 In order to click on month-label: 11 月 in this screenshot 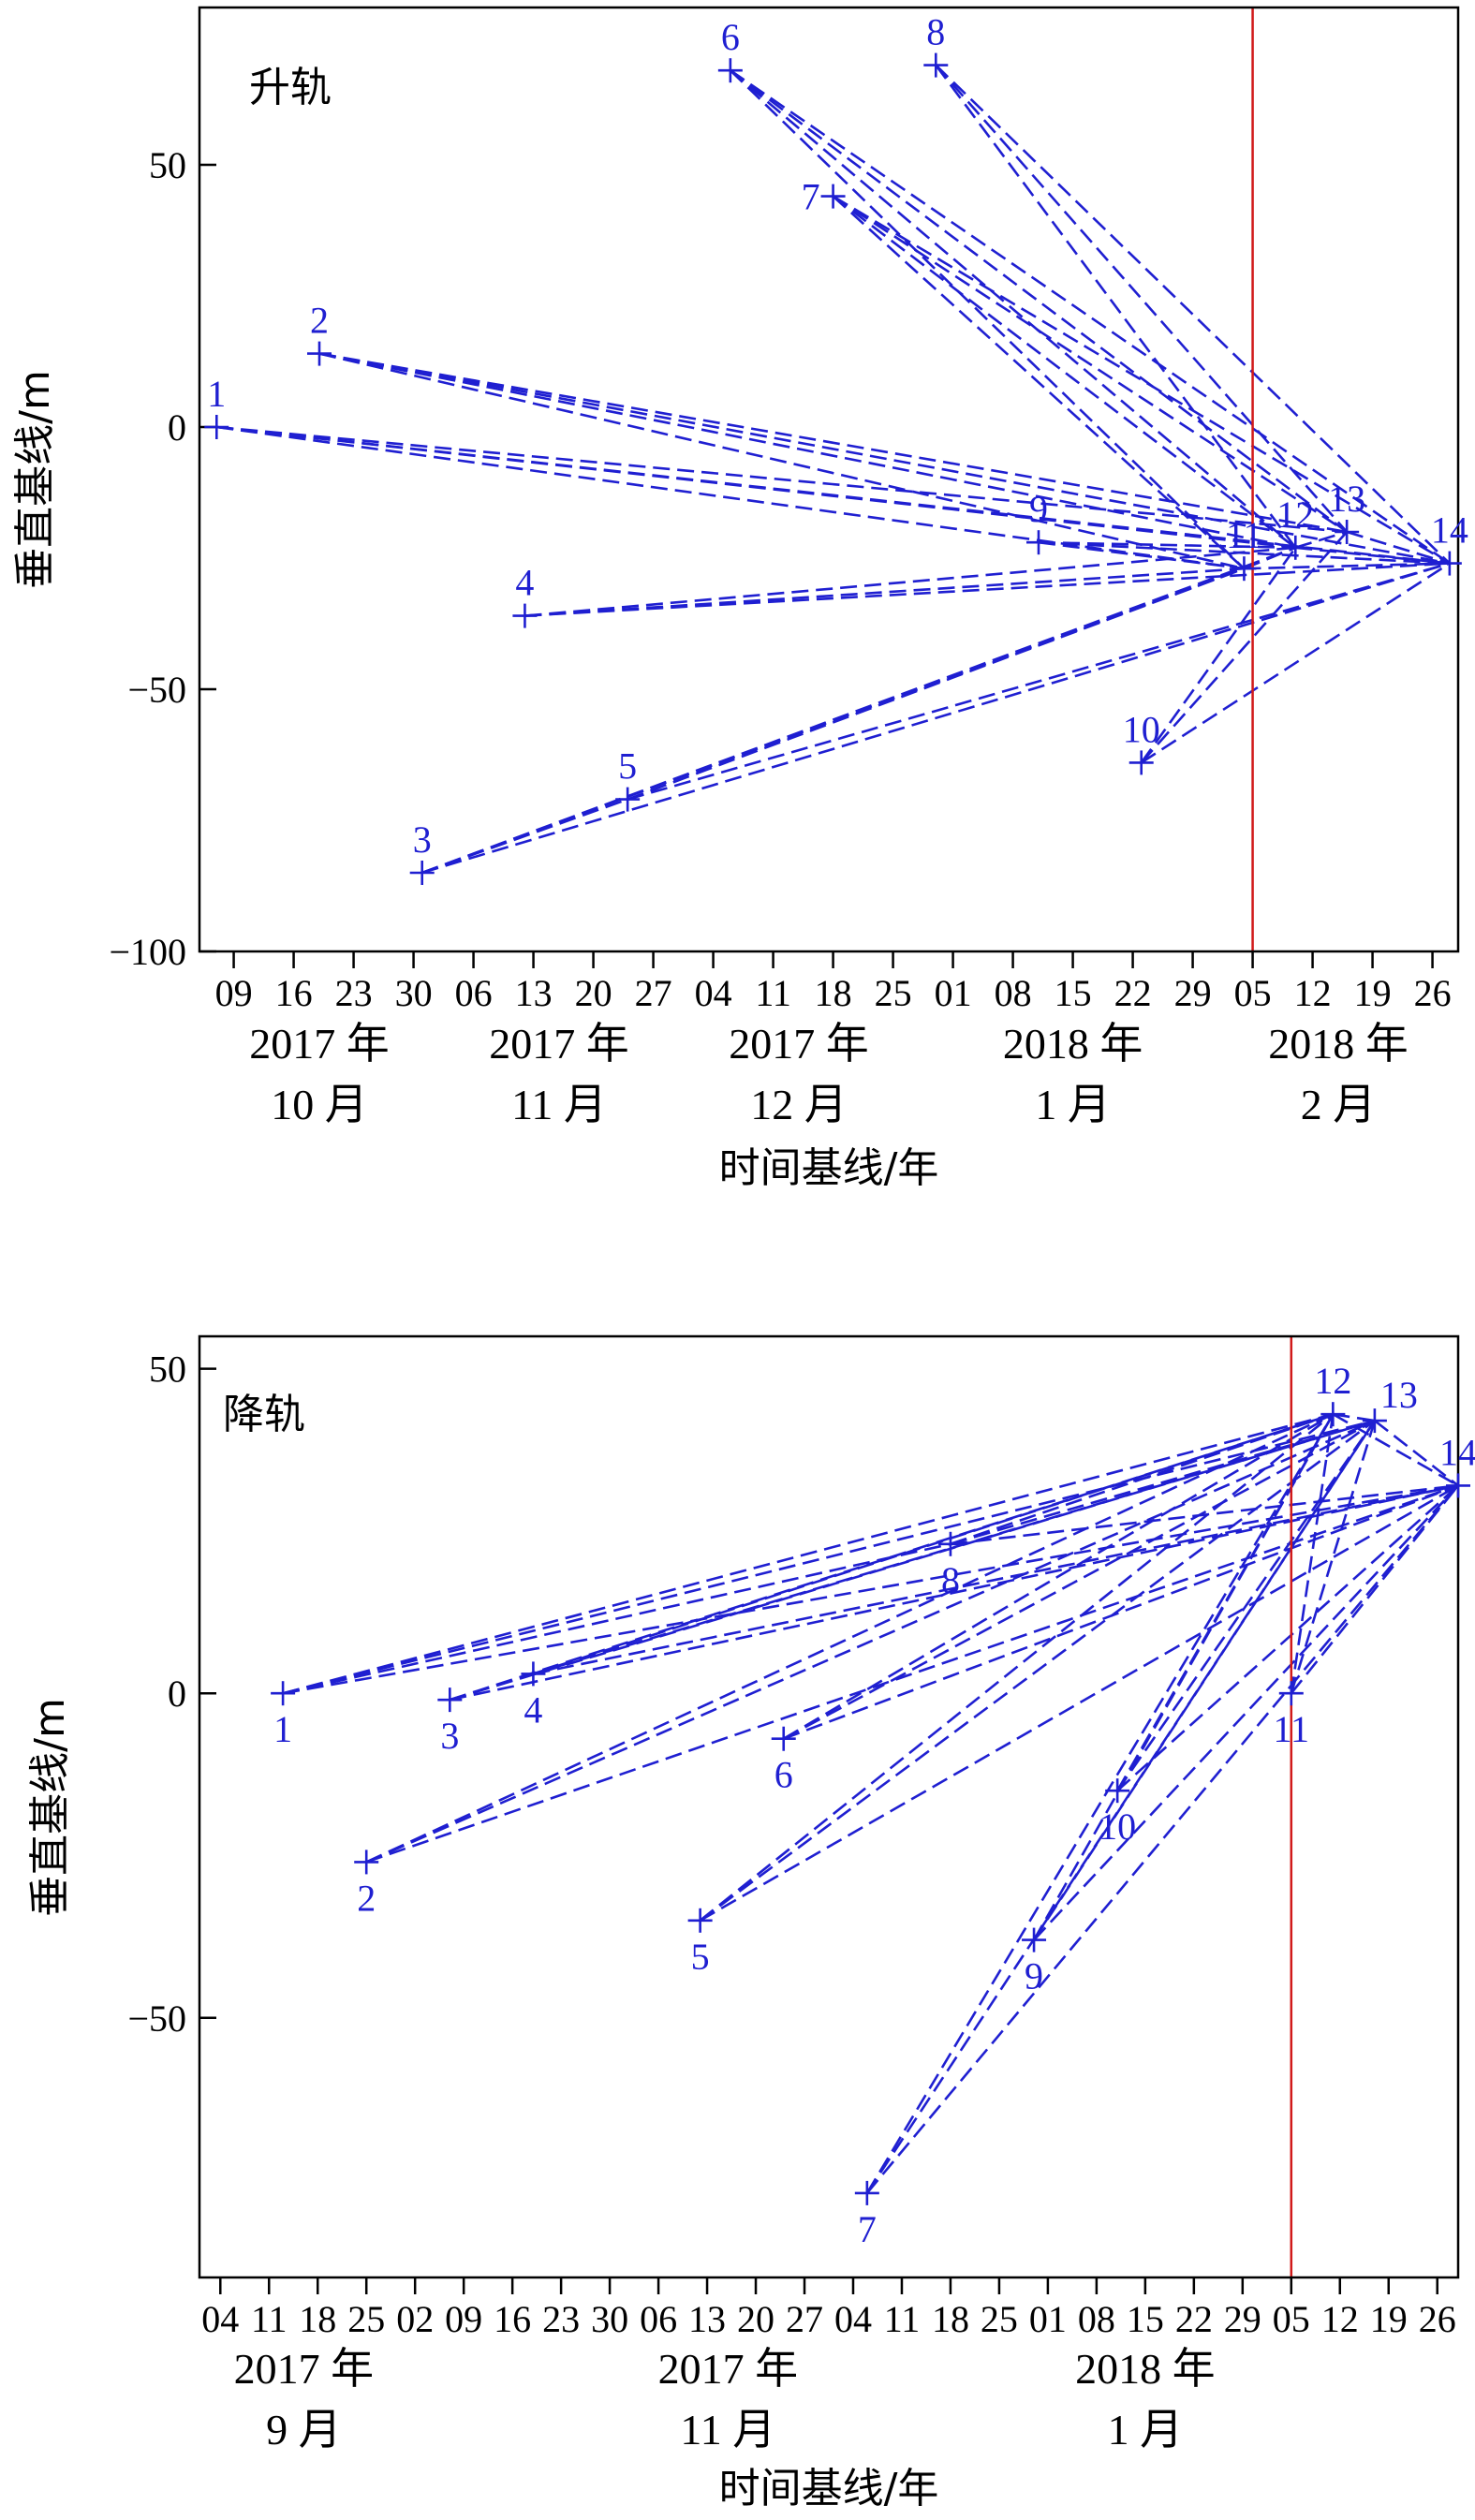, I will do `click(727, 2430)`.